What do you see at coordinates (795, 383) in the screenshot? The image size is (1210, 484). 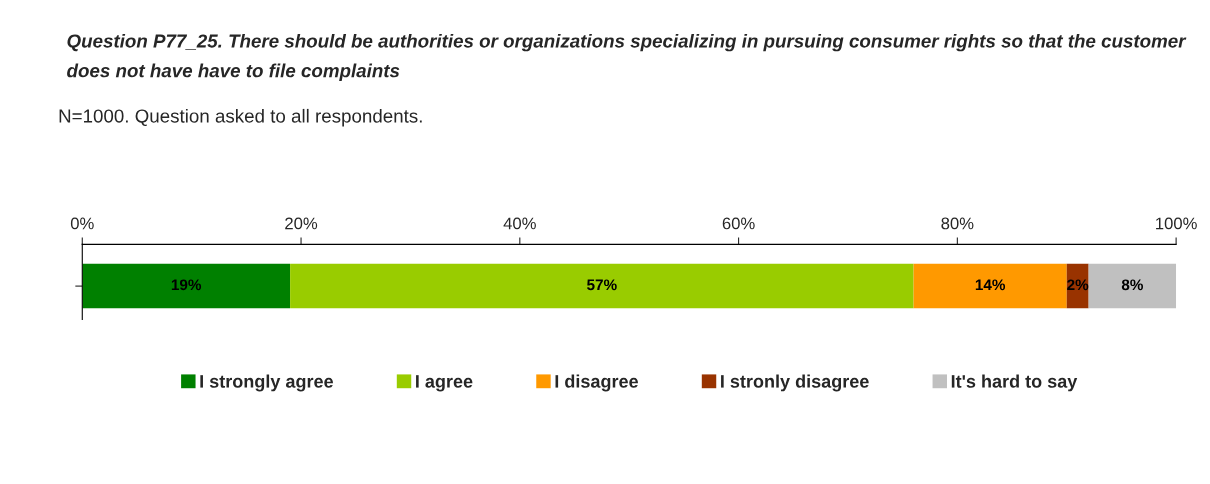 I see `legend-label: I stronly disagree` at bounding box center [795, 383].